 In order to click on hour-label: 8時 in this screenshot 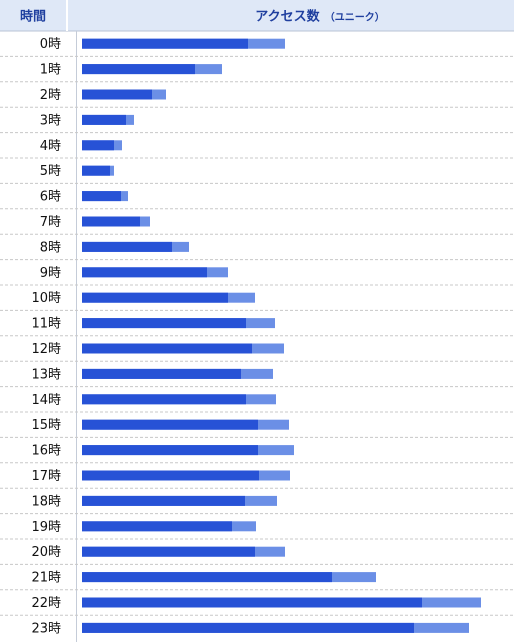, I will do `click(50, 247)`.